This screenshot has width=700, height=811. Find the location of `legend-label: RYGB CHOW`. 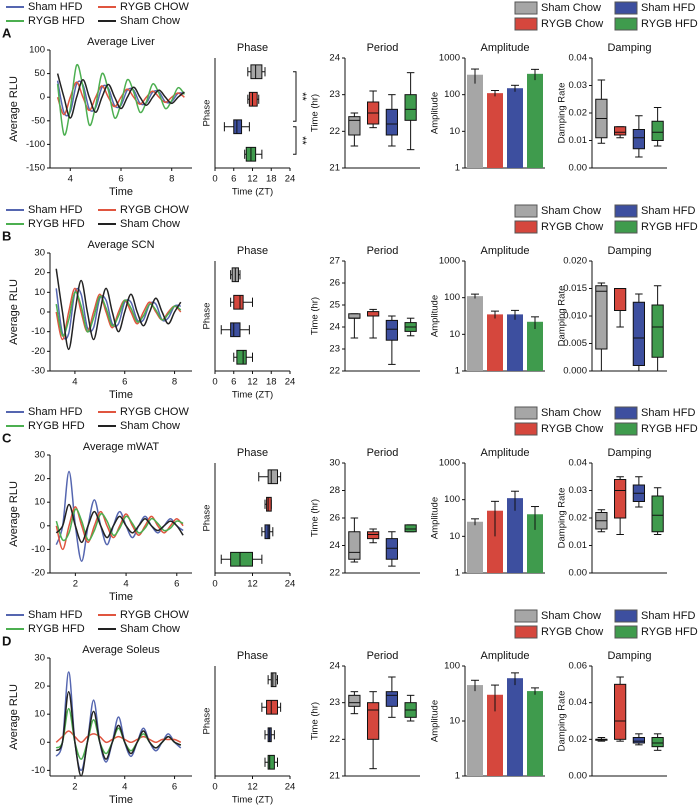

legend-label: RYGB CHOW is located at coordinates (154, 7).